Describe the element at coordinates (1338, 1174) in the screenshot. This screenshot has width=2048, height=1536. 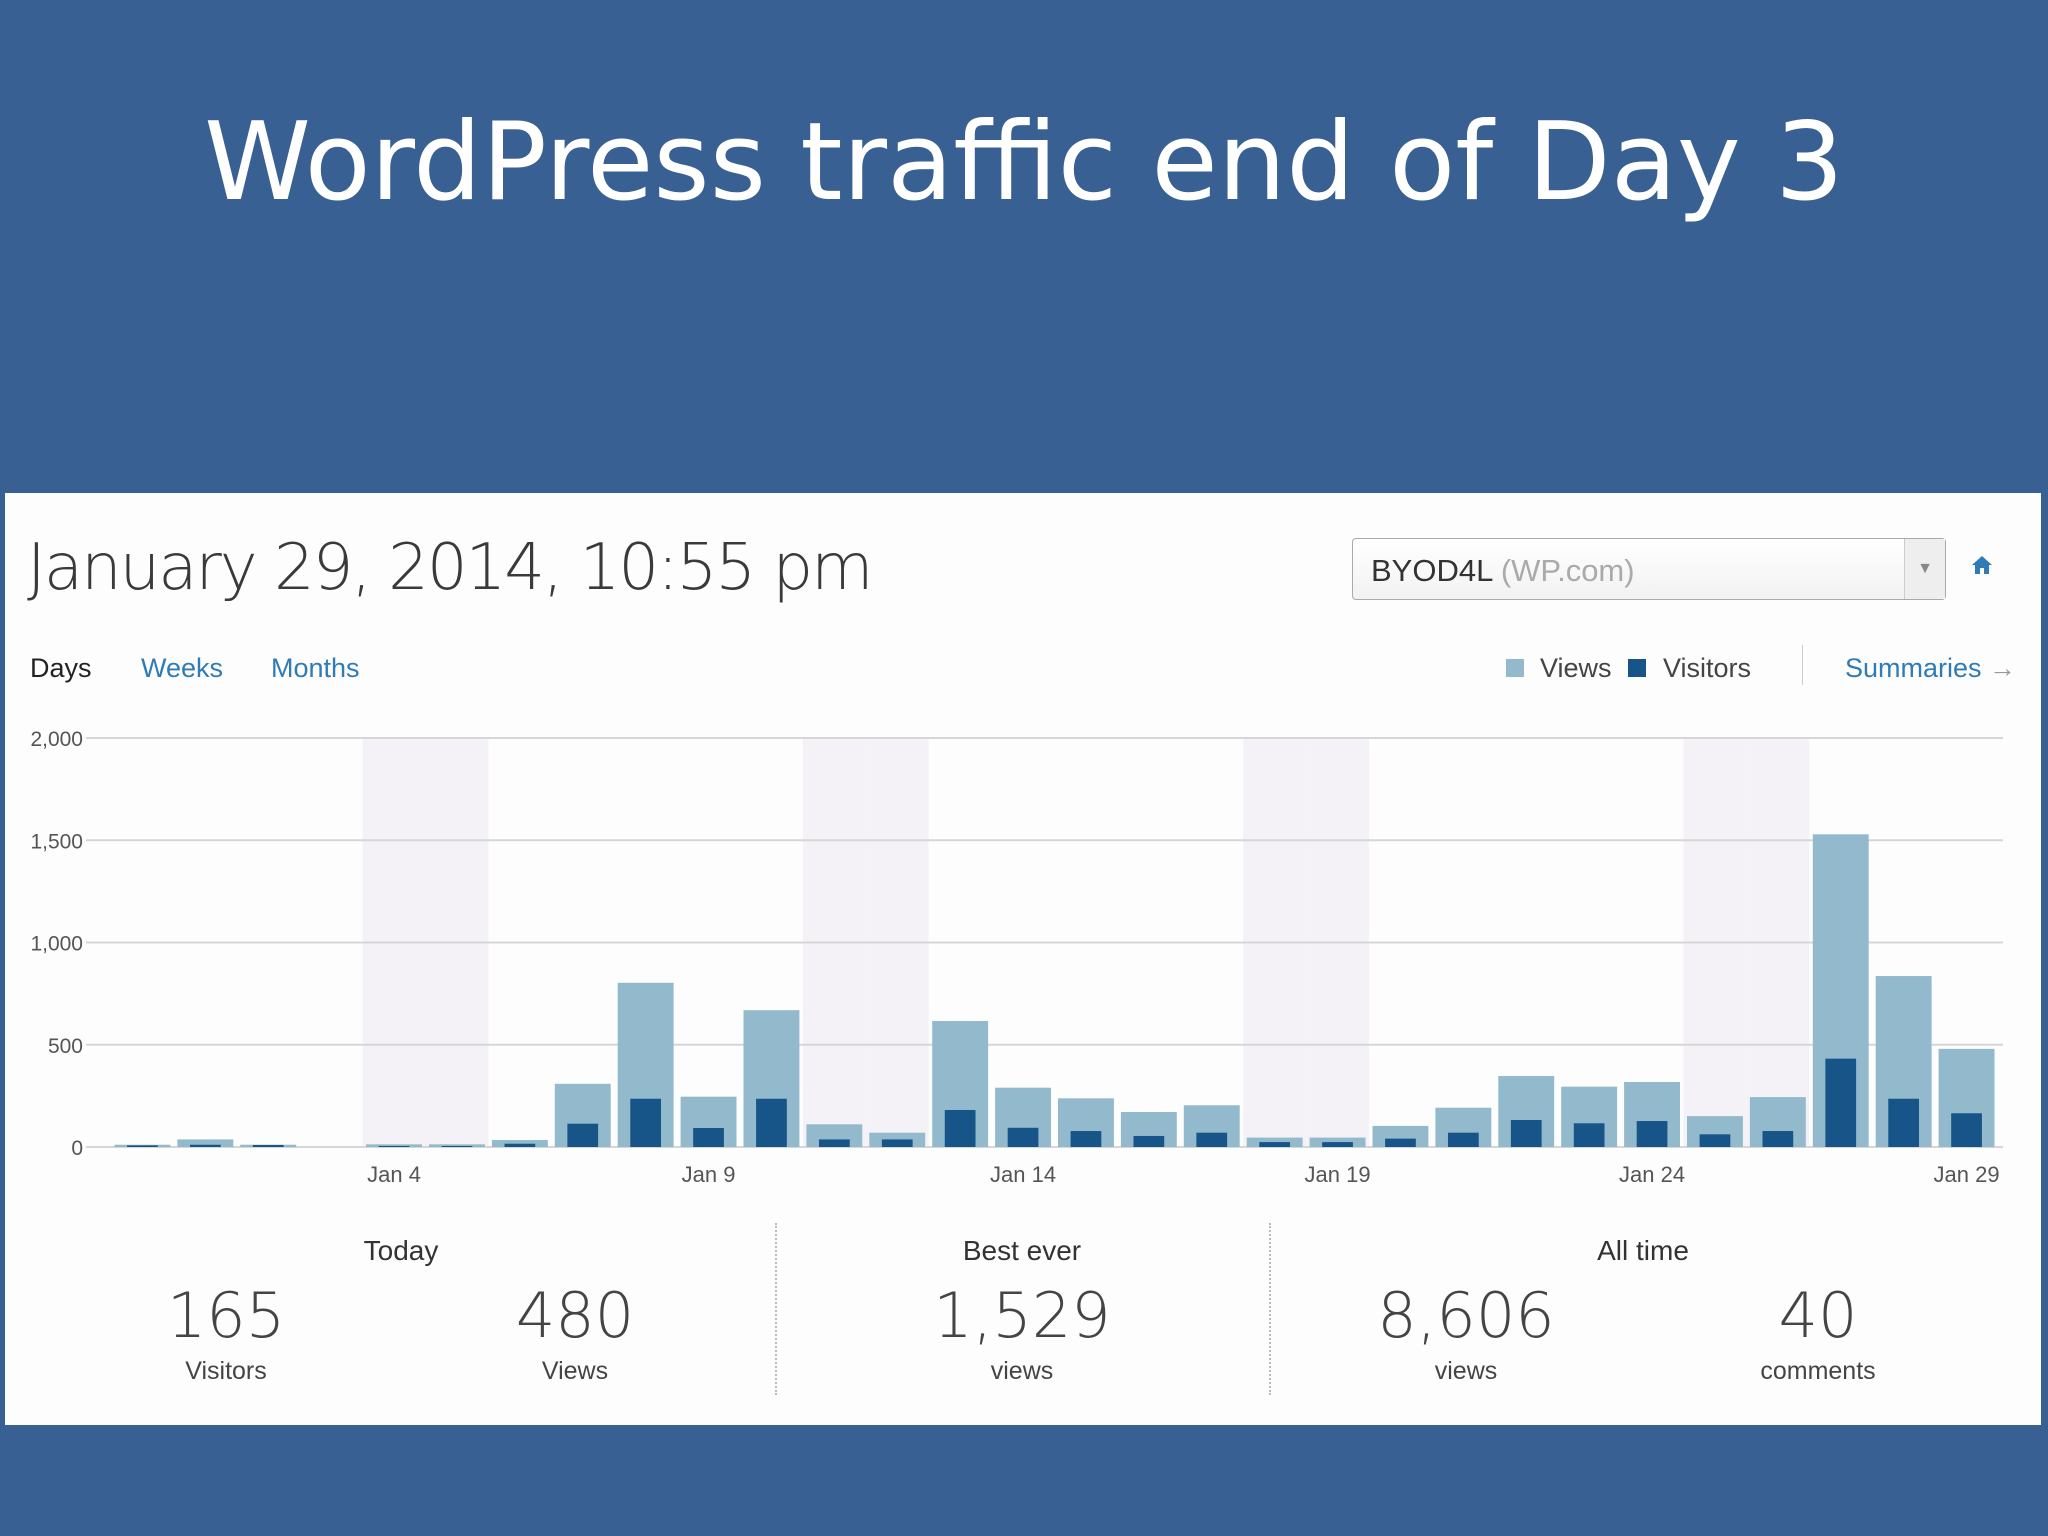
I see `x-tick-label: Jan 19` at that location.